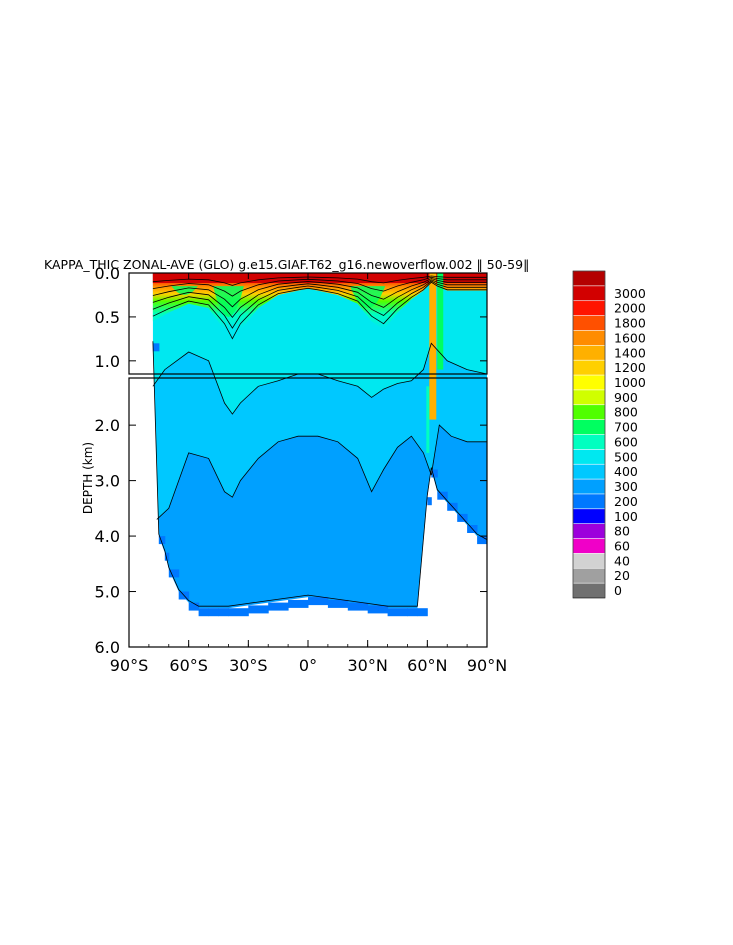 This screenshot has width=733, height=945. Describe the element at coordinates (622, 575) in the screenshot. I see `colorbar-label: 20` at that location.